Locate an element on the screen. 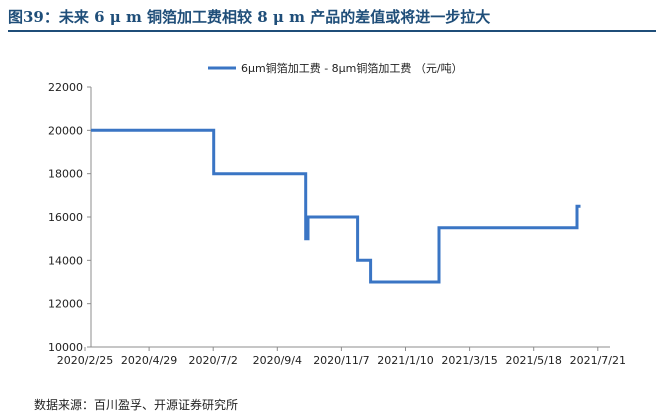 The height and width of the screenshot is (418, 664). y-tick-label: 10000 is located at coordinates (65, 347).